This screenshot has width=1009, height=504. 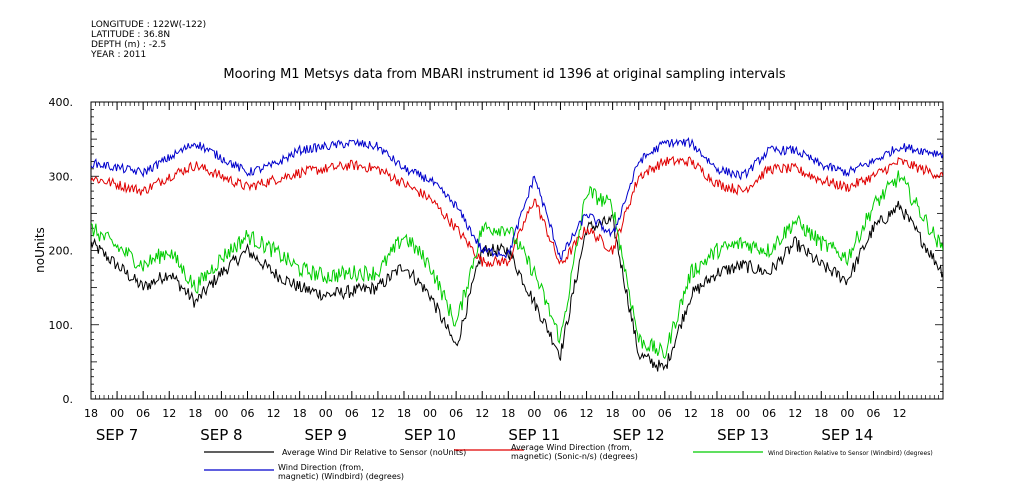 I want to click on x-day-label: SEP 9, so click(x=326, y=435).